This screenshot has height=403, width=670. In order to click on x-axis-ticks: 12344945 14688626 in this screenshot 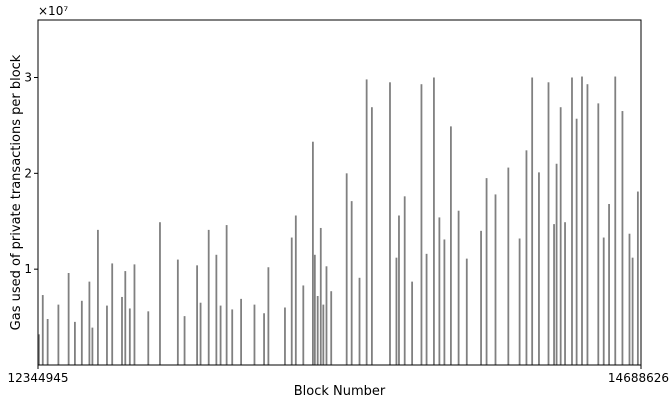, I will do `click(338, 375)`.